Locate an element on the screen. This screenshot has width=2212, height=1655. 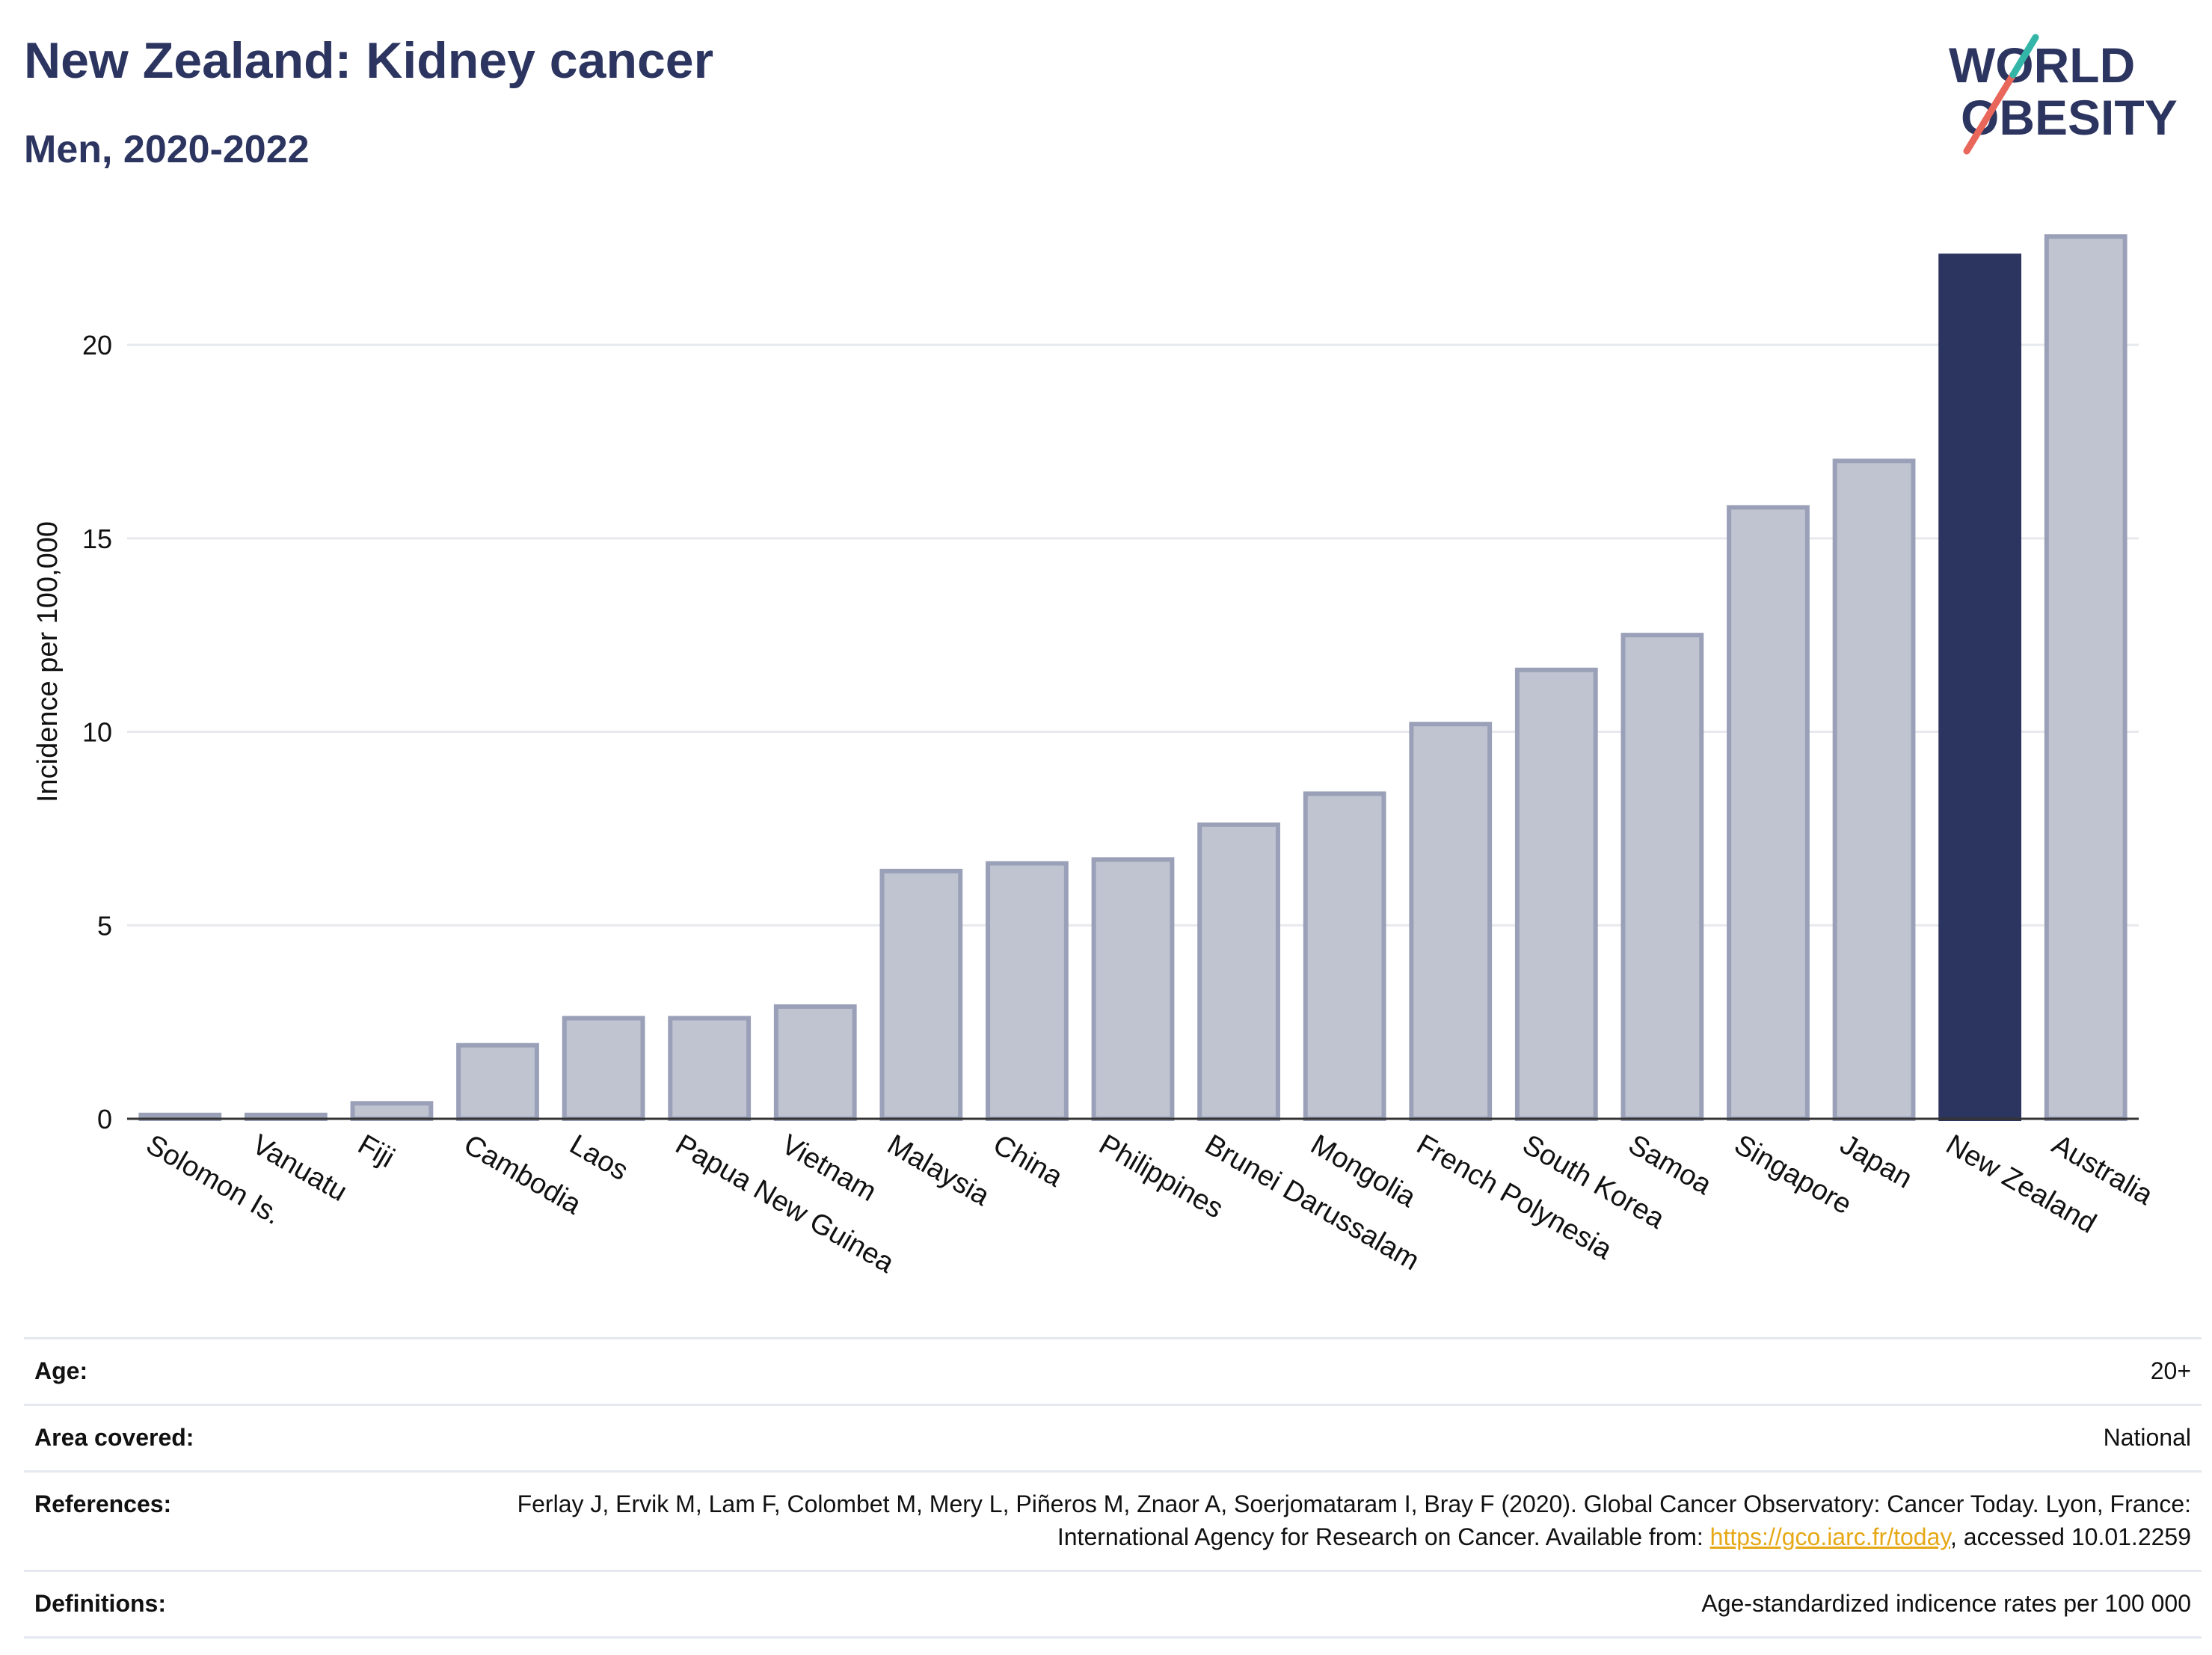
chart-subtitle: Men, 2020-2022 is located at coordinates (167, 149).